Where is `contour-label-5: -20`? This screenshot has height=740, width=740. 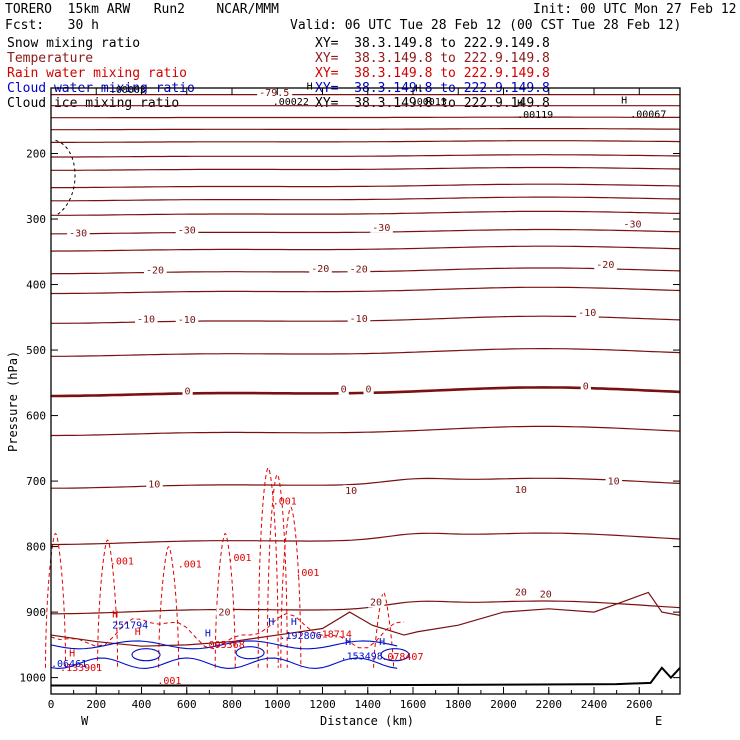
contour-label-5: -20 is located at coordinates (155, 270).